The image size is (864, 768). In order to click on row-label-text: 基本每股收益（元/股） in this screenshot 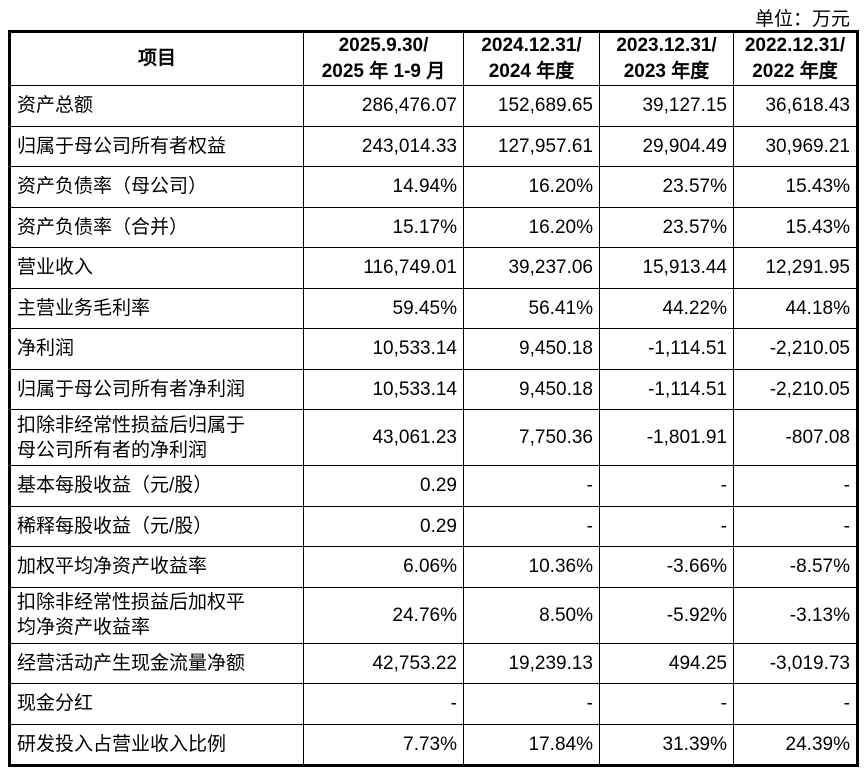, I will do `click(115, 486)`.